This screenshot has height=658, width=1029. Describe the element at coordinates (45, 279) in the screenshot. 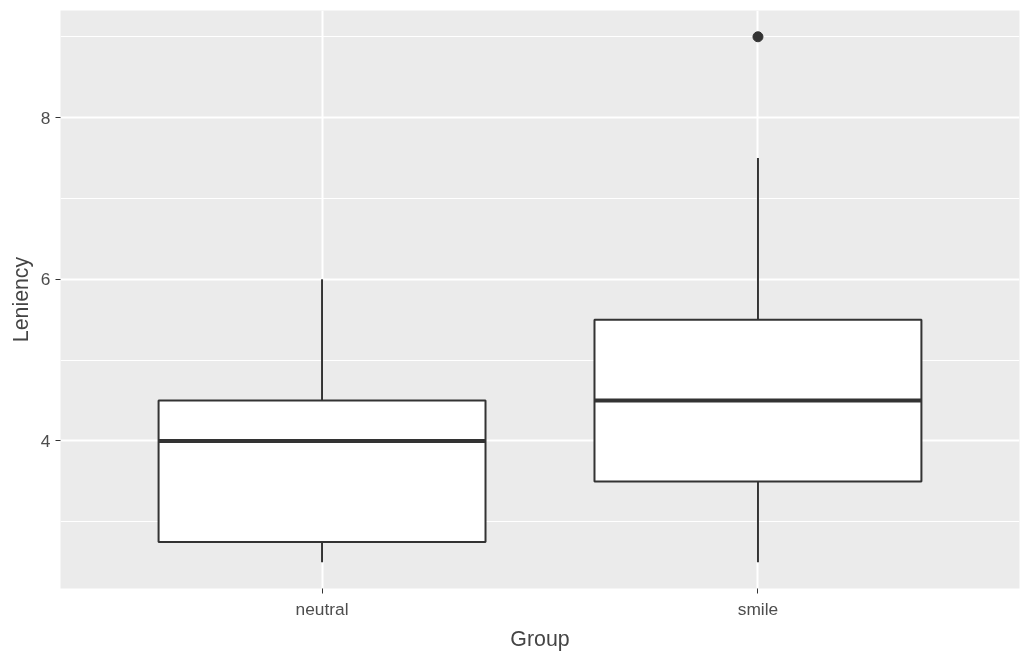

I see `y-tick-label: 6` at that location.